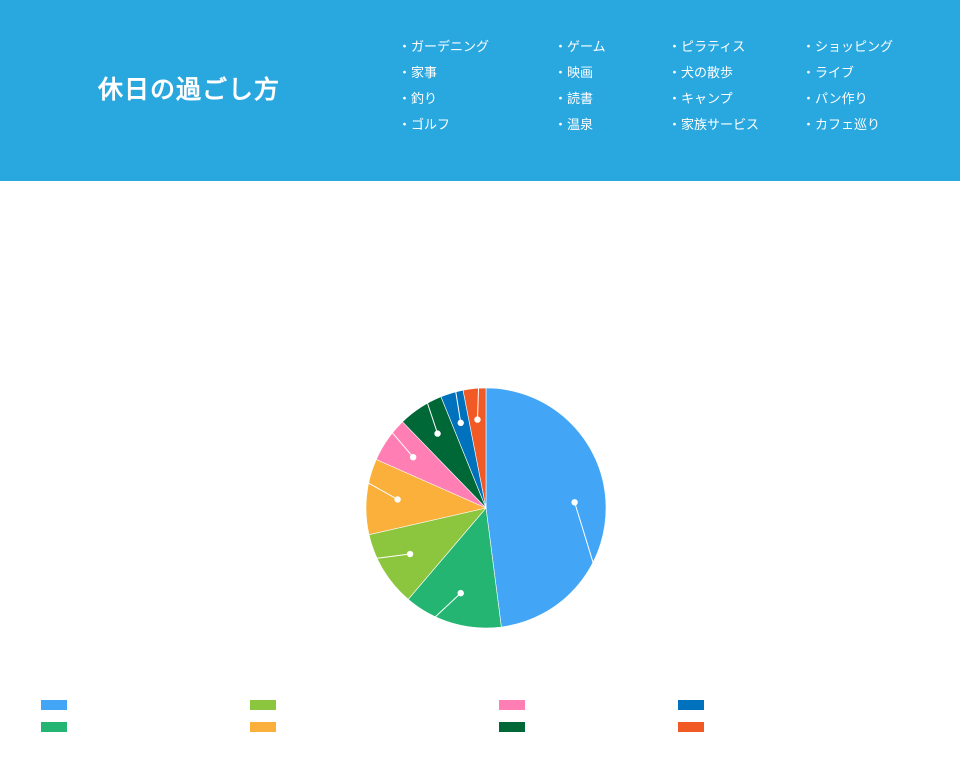 Image resolution: width=960 pixels, height=774 pixels. What do you see at coordinates (574, 99) in the screenshot?
I see `activity-tag: ・読書` at bounding box center [574, 99].